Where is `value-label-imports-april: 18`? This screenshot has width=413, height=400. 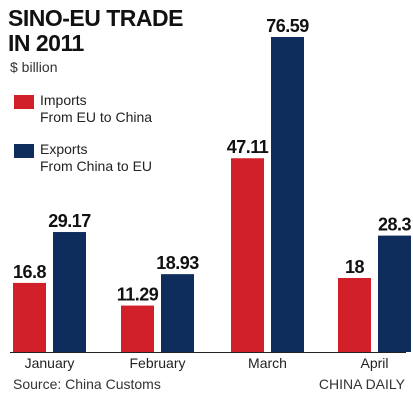
value-label-imports-april: 18 is located at coordinates (355, 267).